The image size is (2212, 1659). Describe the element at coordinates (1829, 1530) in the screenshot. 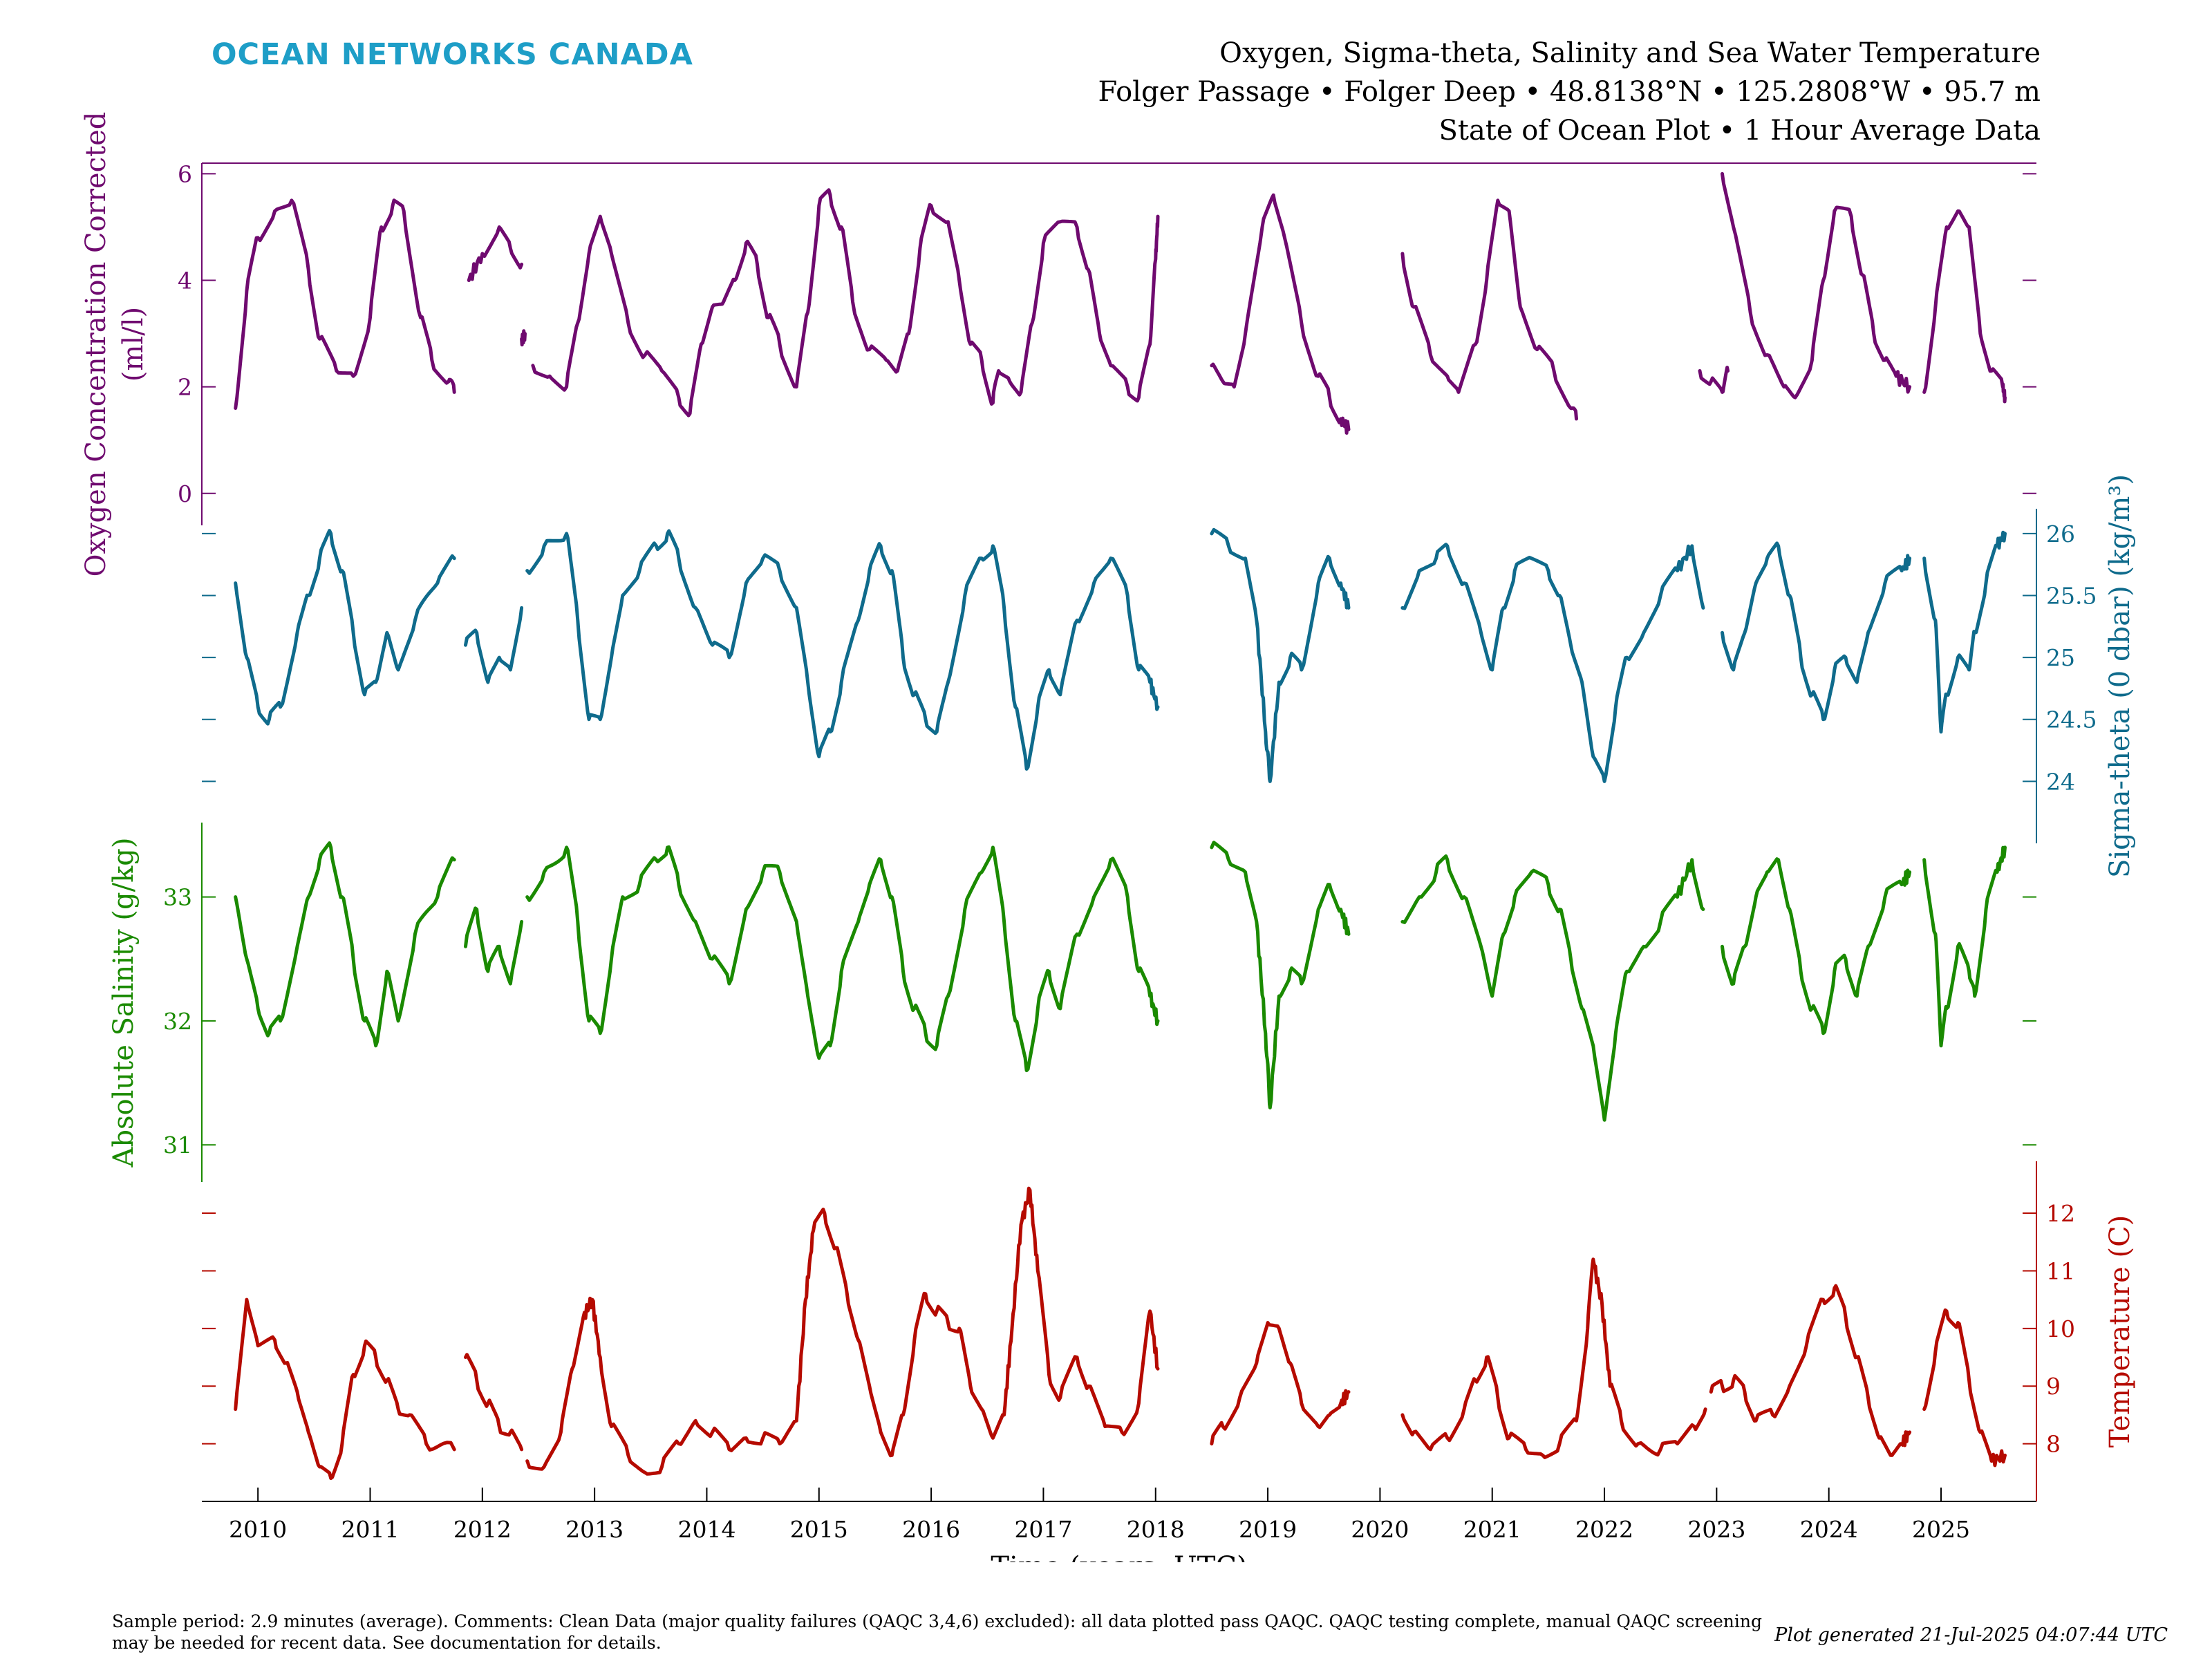

I see `x-tick-label: 2024` at that location.